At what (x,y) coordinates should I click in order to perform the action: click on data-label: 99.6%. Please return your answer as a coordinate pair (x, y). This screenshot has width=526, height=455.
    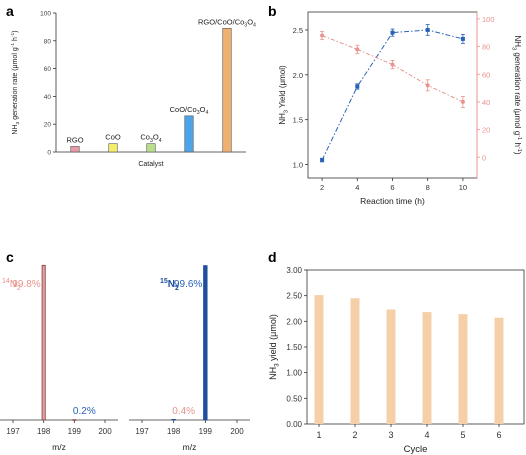
    Looking at the image, I should click on (188, 284).